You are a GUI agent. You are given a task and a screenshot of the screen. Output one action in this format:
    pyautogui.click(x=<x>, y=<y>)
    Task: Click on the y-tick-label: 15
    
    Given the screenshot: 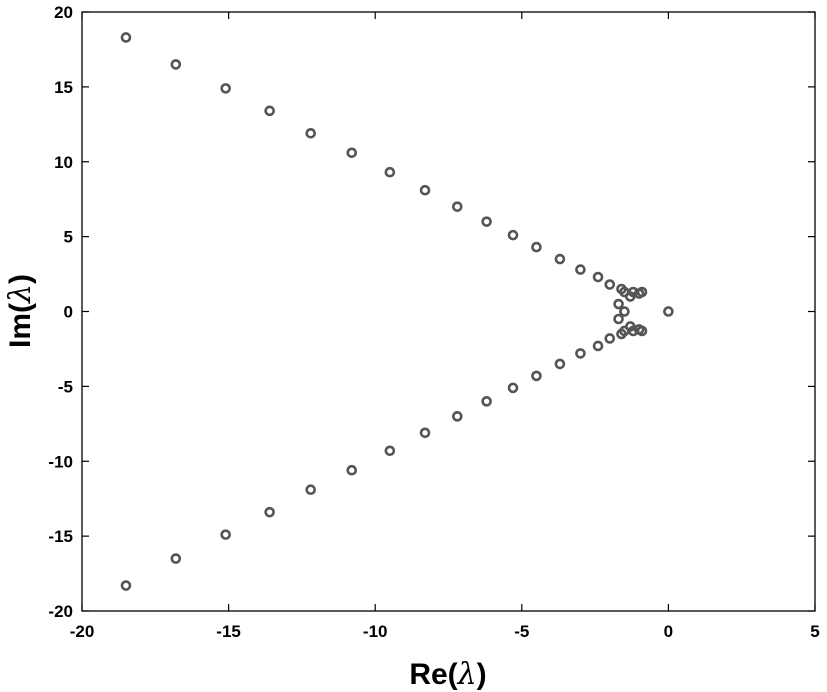 What is the action you would take?
    pyautogui.click(x=63, y=87)
    